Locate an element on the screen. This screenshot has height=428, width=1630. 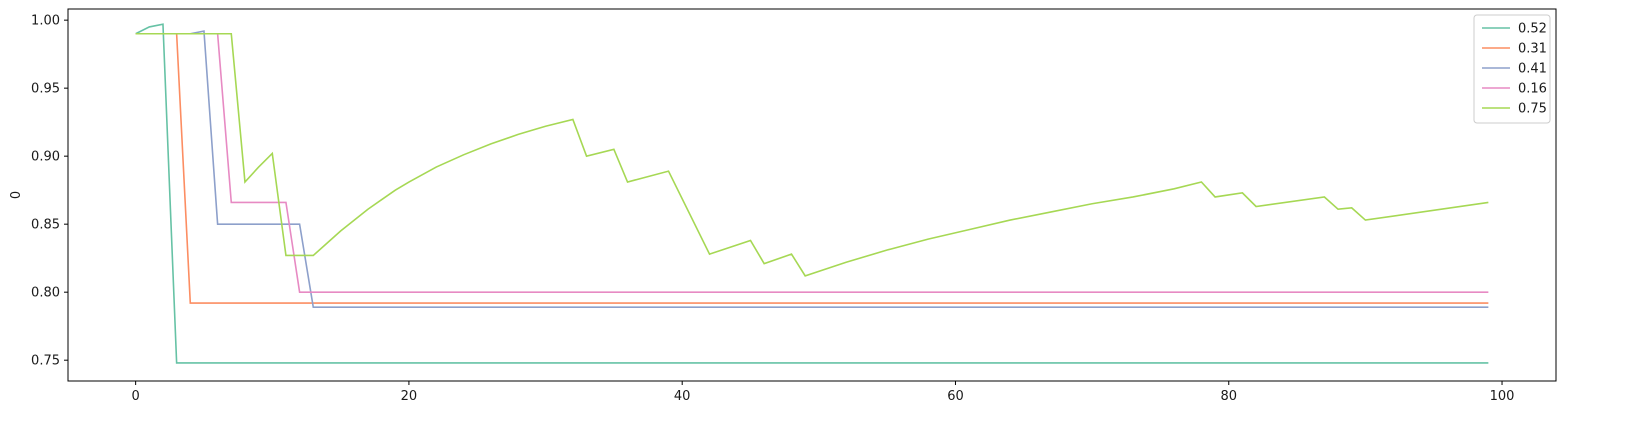
legend-entry: 0.16 is located at coordinates (1532, 89).